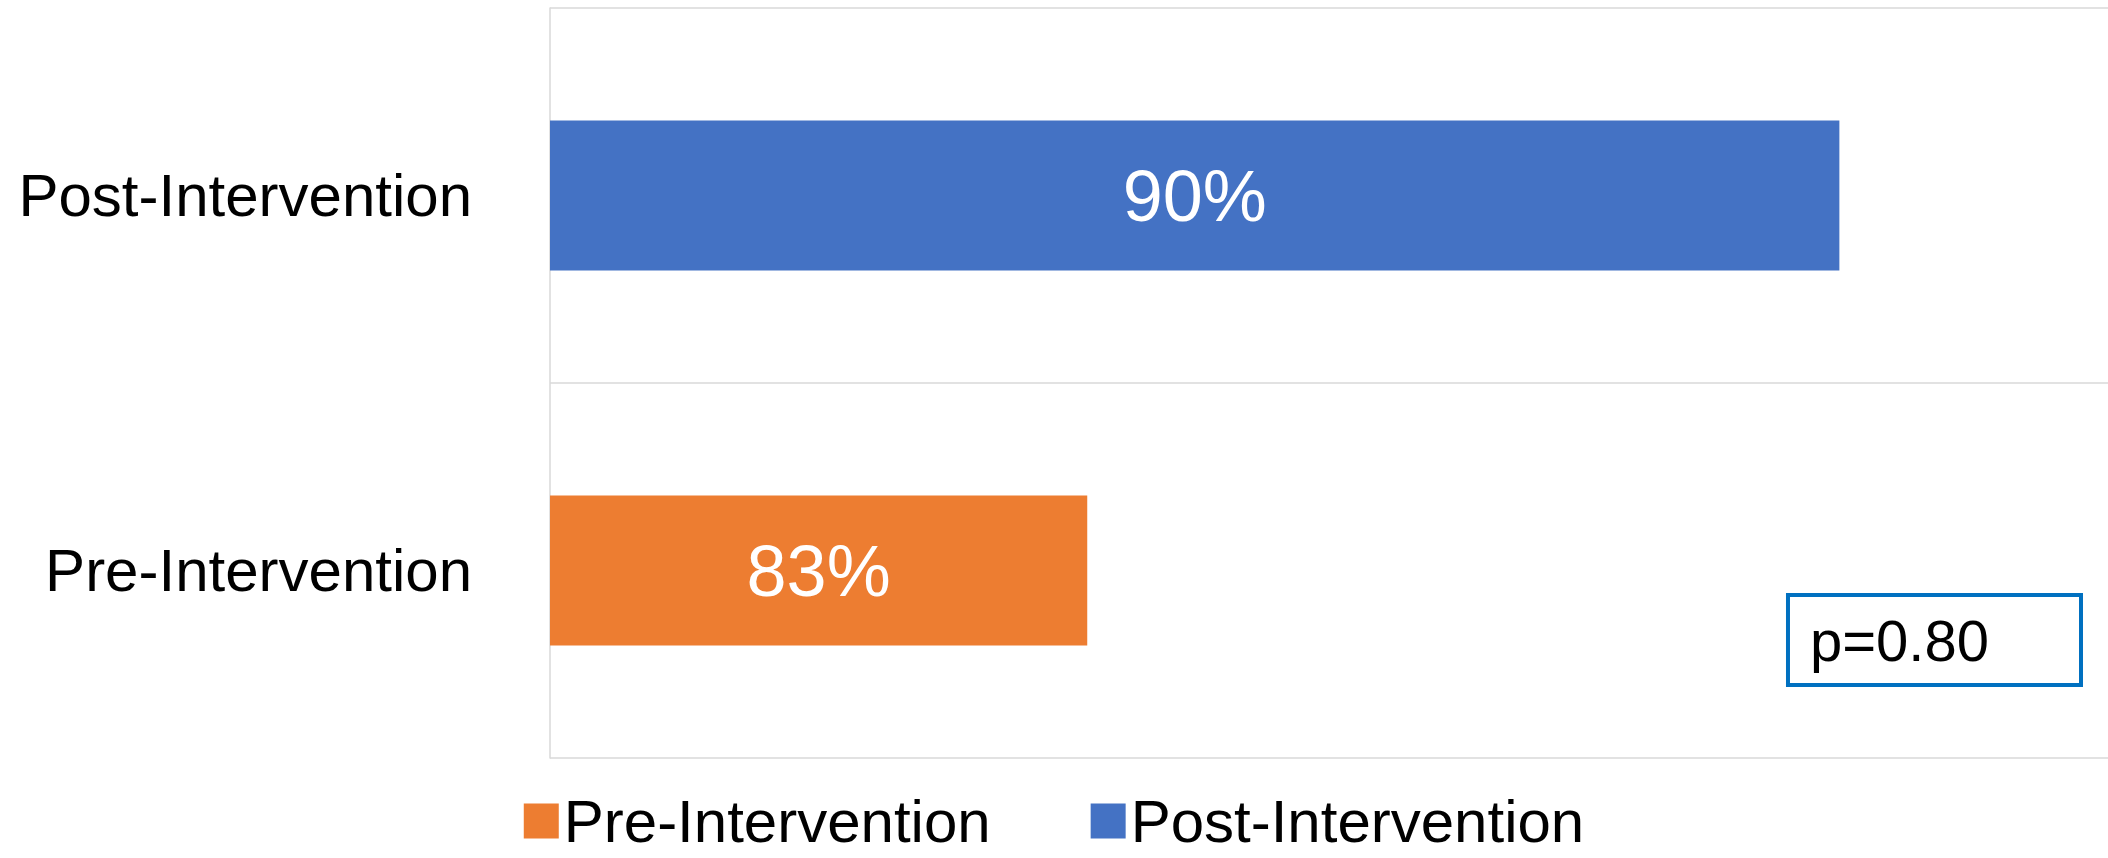 The width and height of the screenshot is (2108, 858). Describe the element at coordinates (1899, 640) in the screenshot. I see `annotation: p=0.80` at that location.